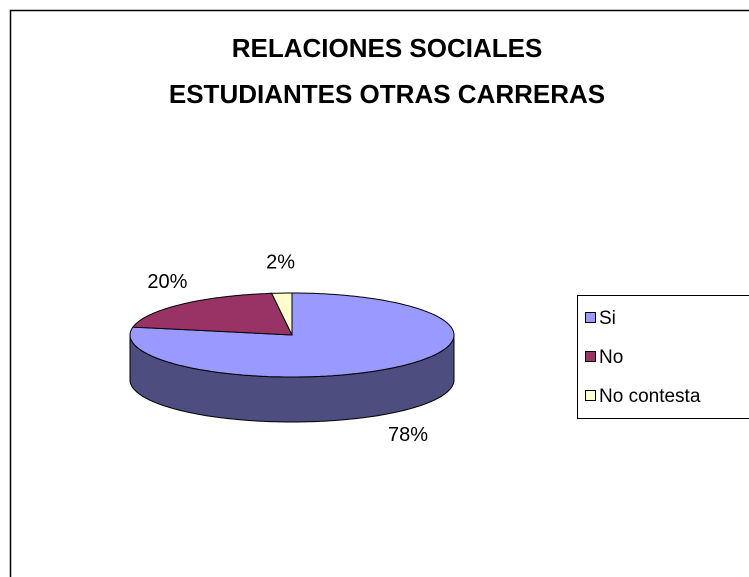  I want to click on data-label: 2%, so click(280, 262).